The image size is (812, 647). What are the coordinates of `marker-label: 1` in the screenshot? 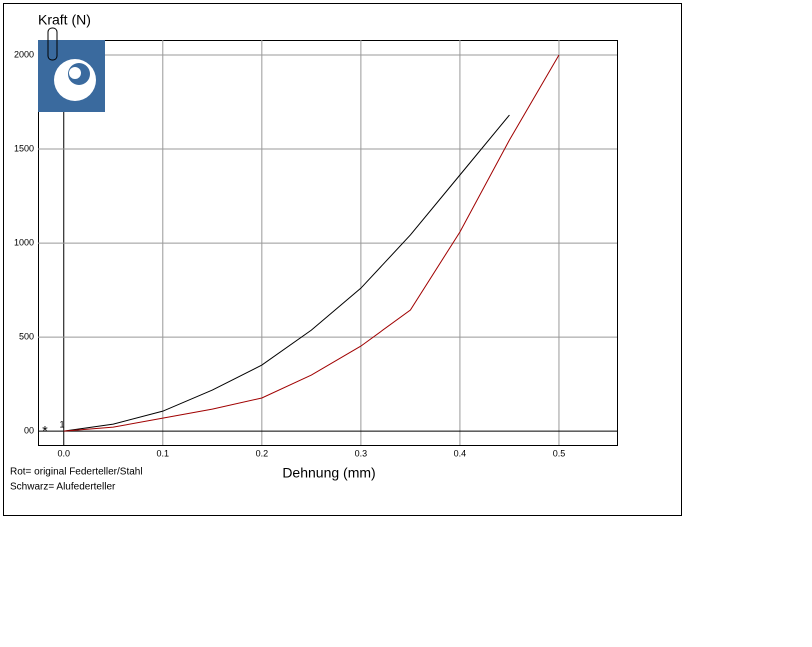 It's located at (61, 424).